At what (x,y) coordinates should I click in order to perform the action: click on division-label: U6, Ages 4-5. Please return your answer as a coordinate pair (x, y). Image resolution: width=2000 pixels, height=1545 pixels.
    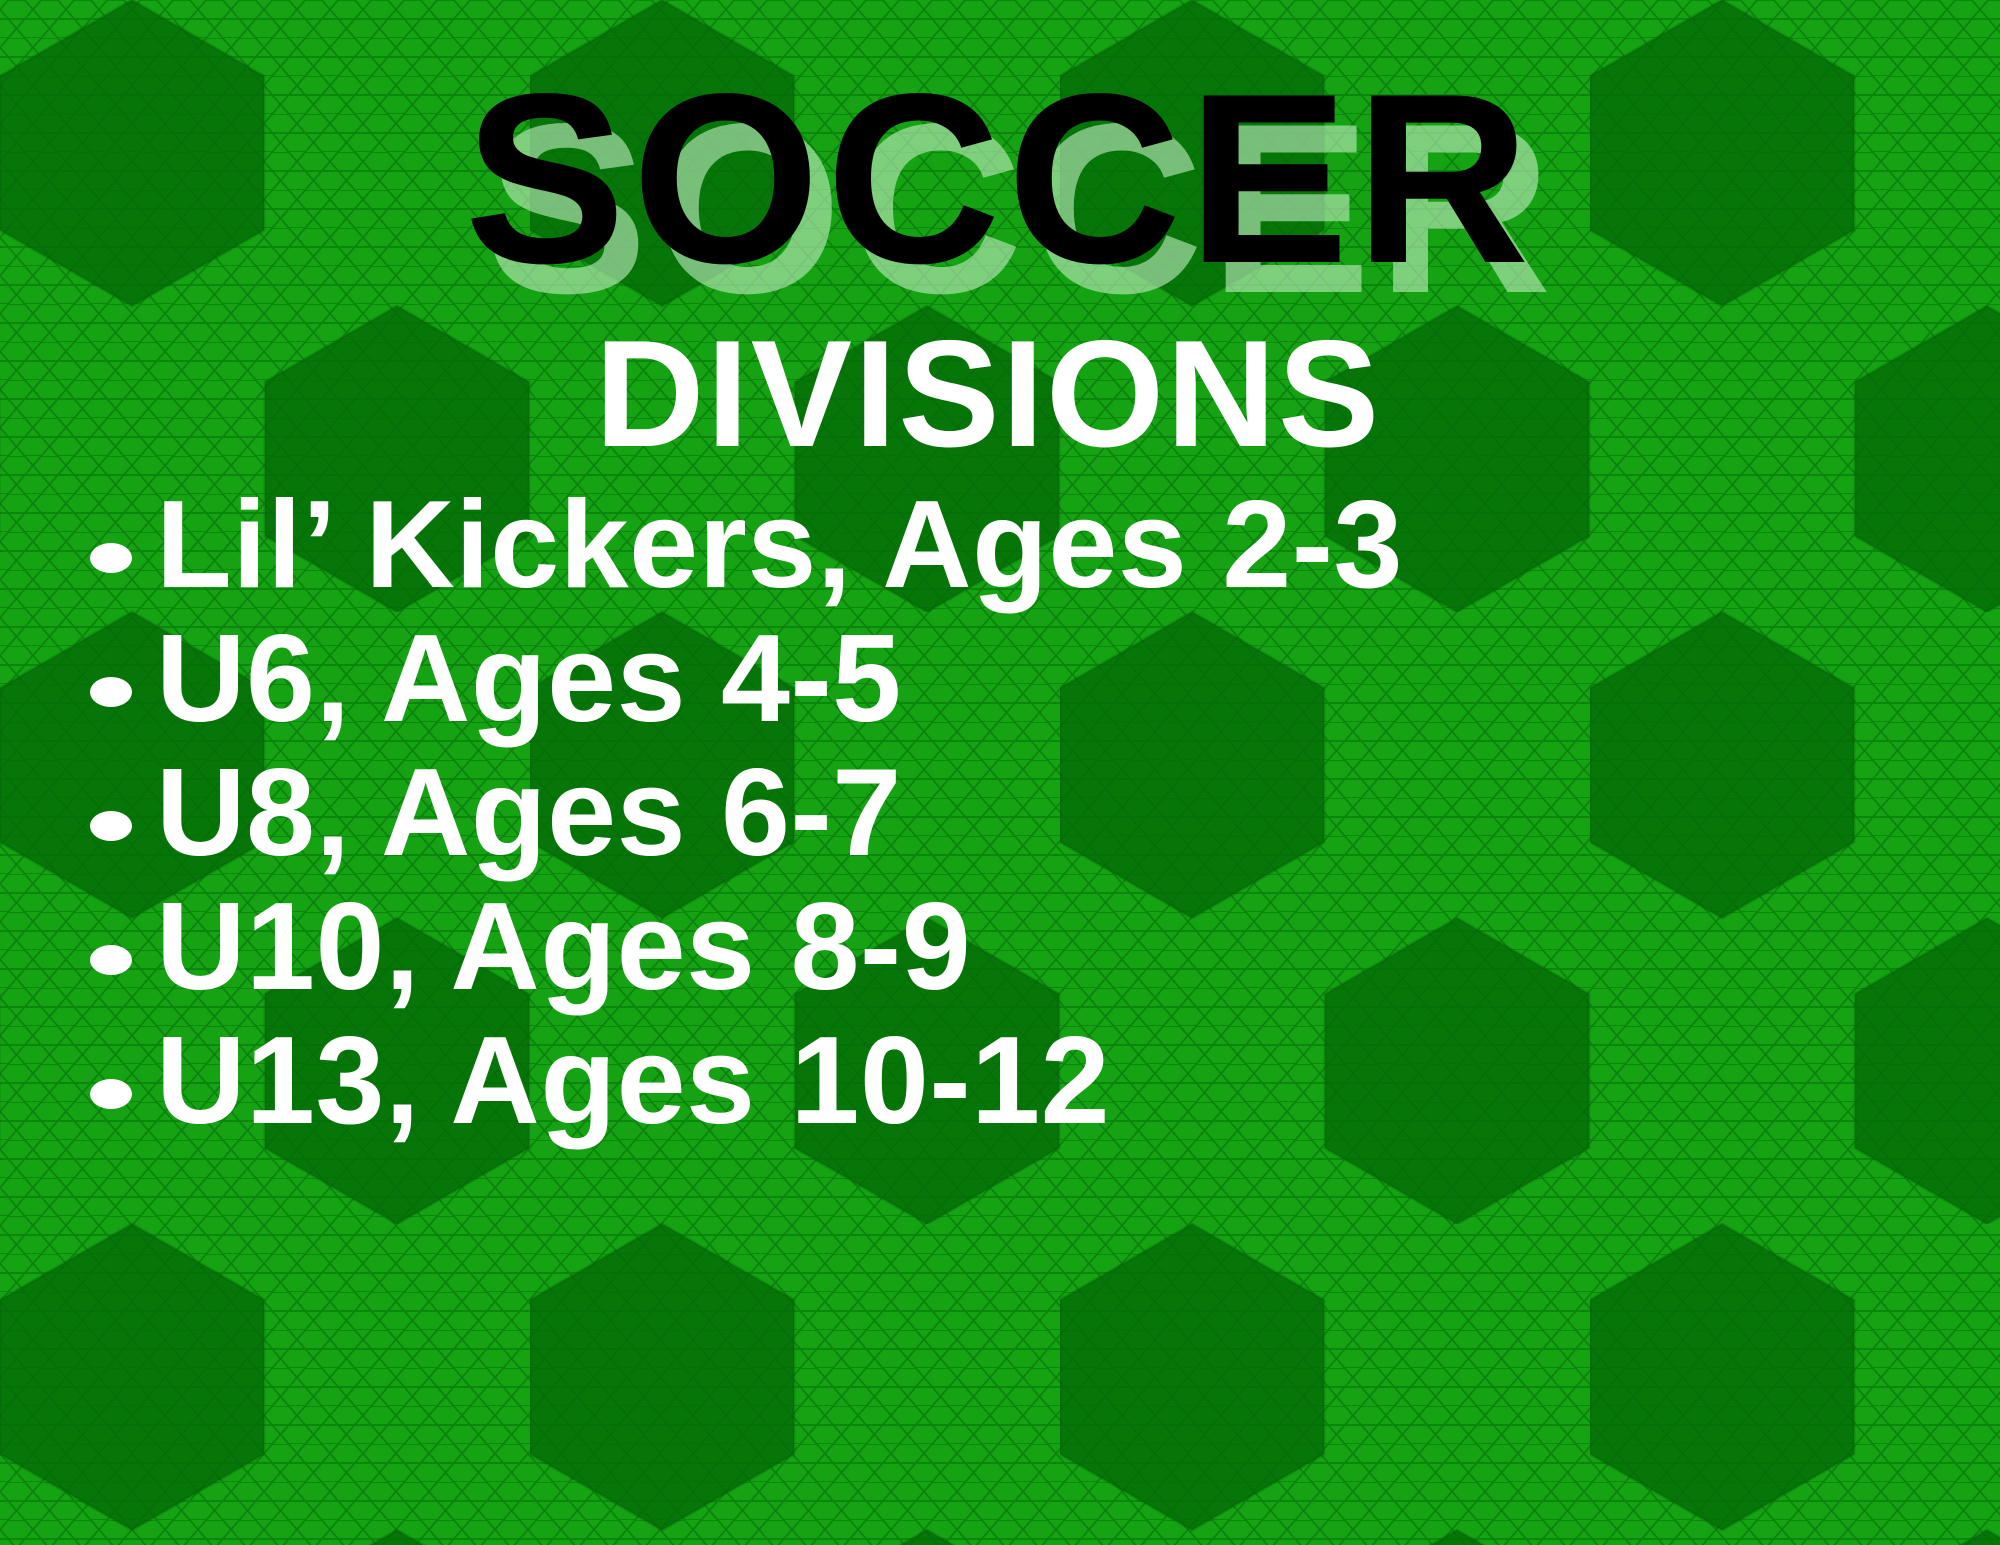
    Looking at the image, I should click on (529, 679).